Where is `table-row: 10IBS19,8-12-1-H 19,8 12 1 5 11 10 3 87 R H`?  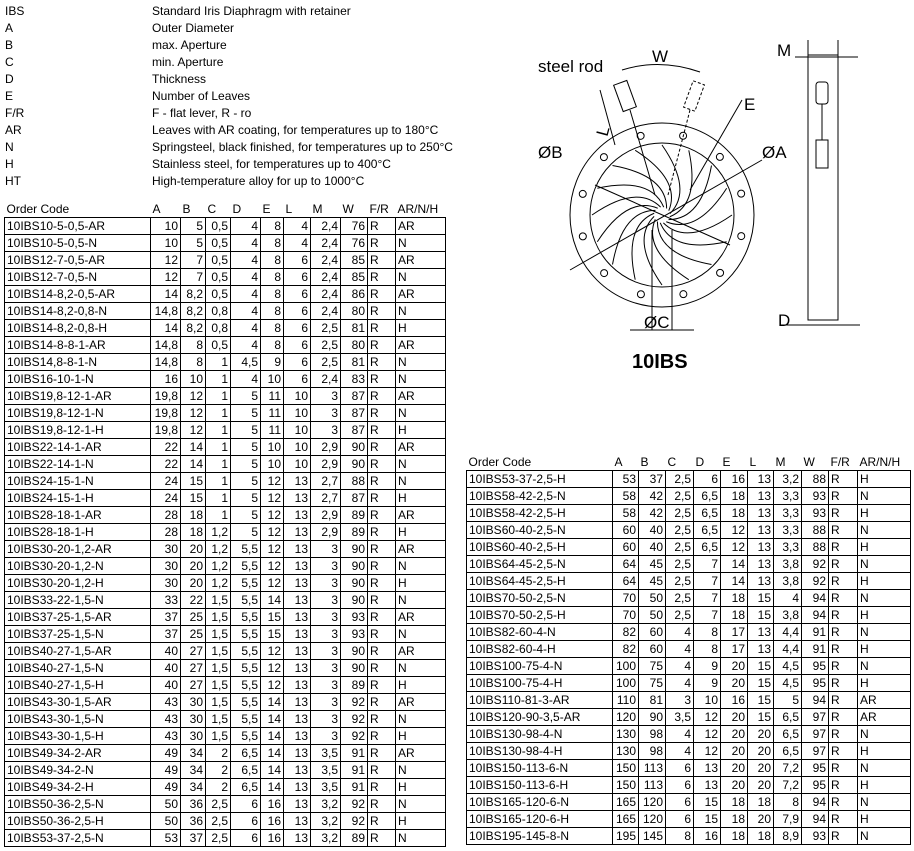 table-row: 10IBS19,8-12-1-H 19,8 12 1 5 11 10 3 87 R H is located at coordinates (225, 430).